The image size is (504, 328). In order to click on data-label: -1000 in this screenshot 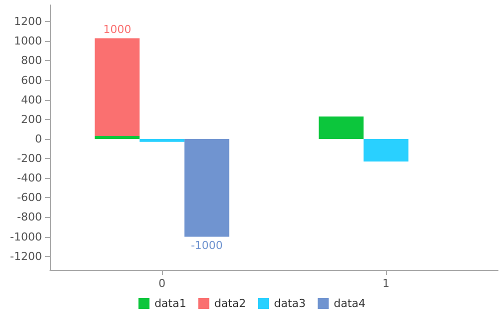, I will do `click(206, 245)`.